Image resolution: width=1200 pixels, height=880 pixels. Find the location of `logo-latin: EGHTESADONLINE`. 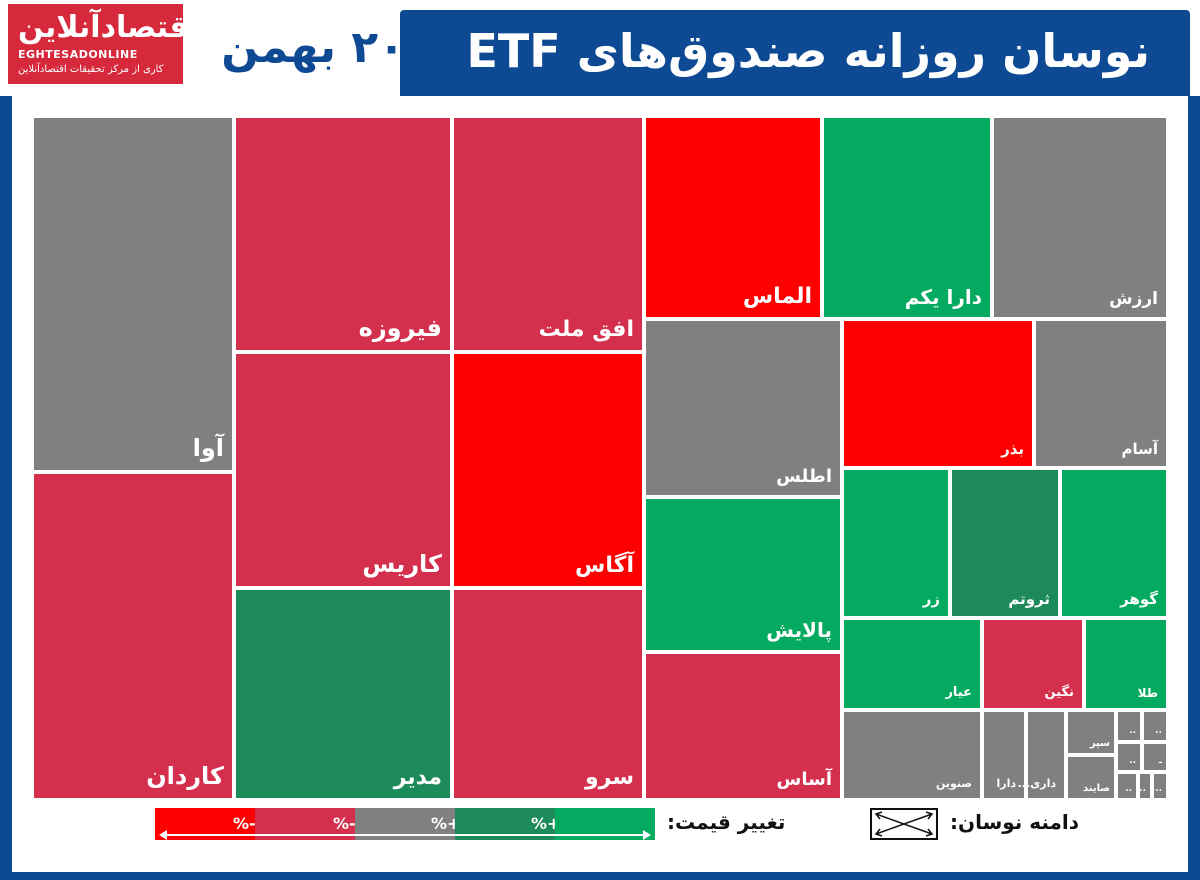

logo-latin: EGHTESADONLINE is located at coordinates (78, 54).